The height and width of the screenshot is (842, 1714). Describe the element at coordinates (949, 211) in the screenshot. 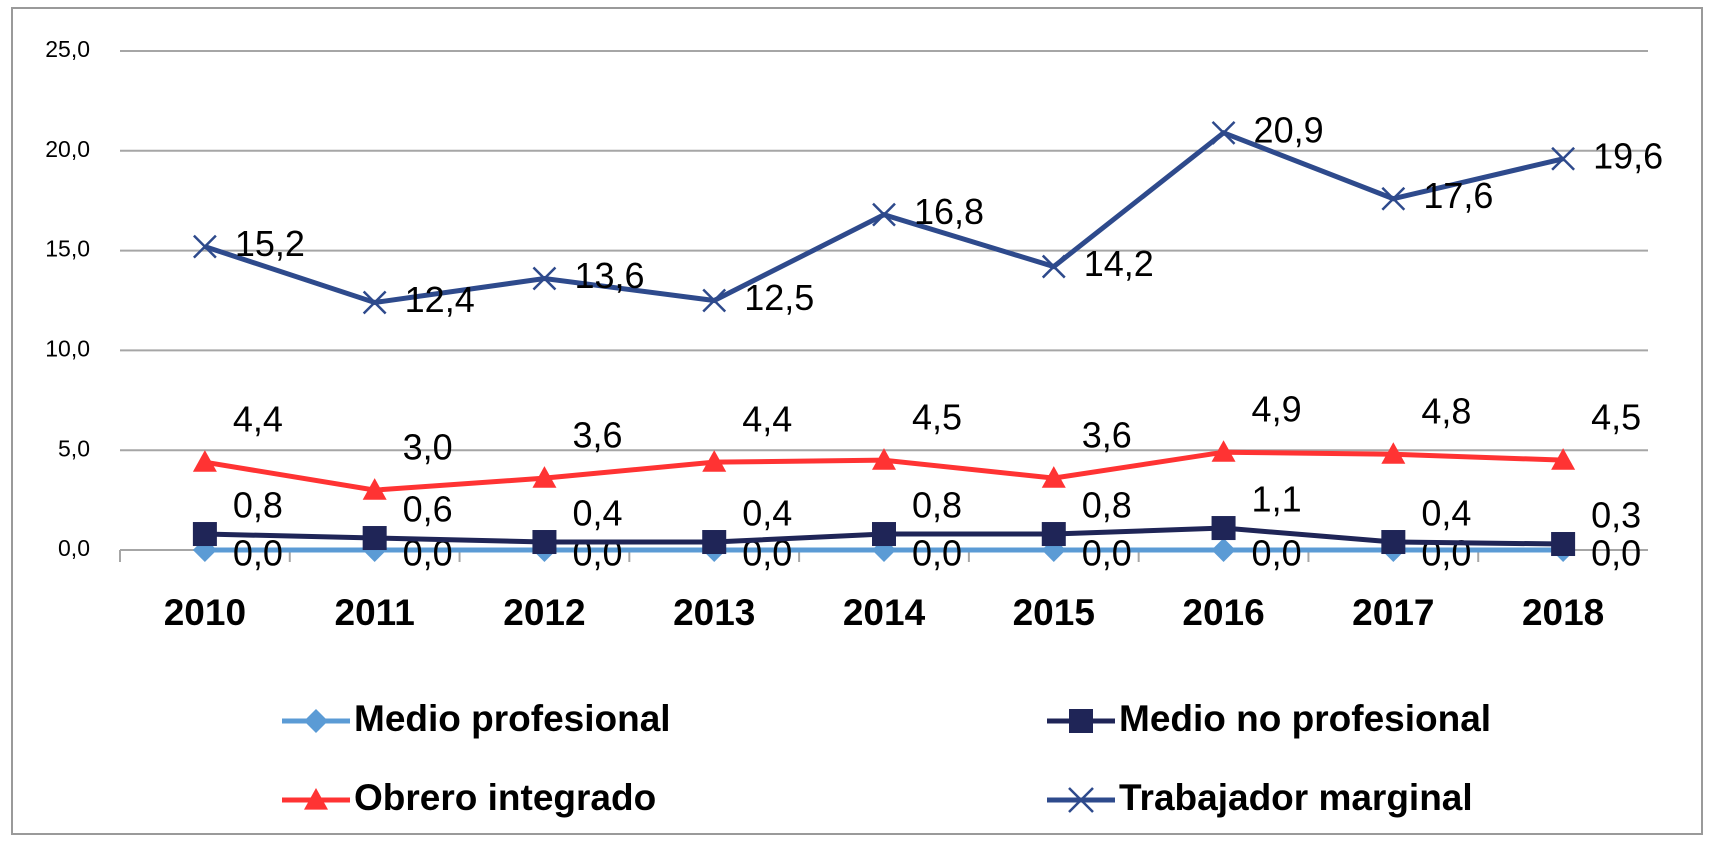

I see `data-label: 16,8` at that location.